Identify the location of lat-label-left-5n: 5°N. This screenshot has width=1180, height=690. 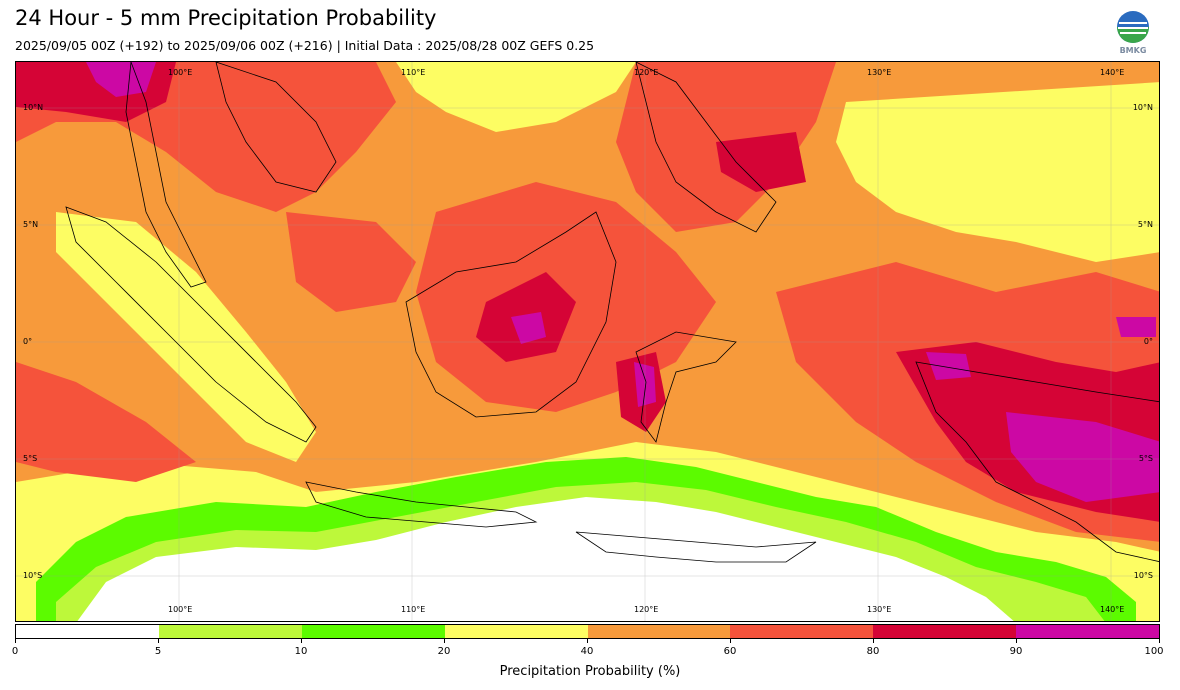
(31, 224).